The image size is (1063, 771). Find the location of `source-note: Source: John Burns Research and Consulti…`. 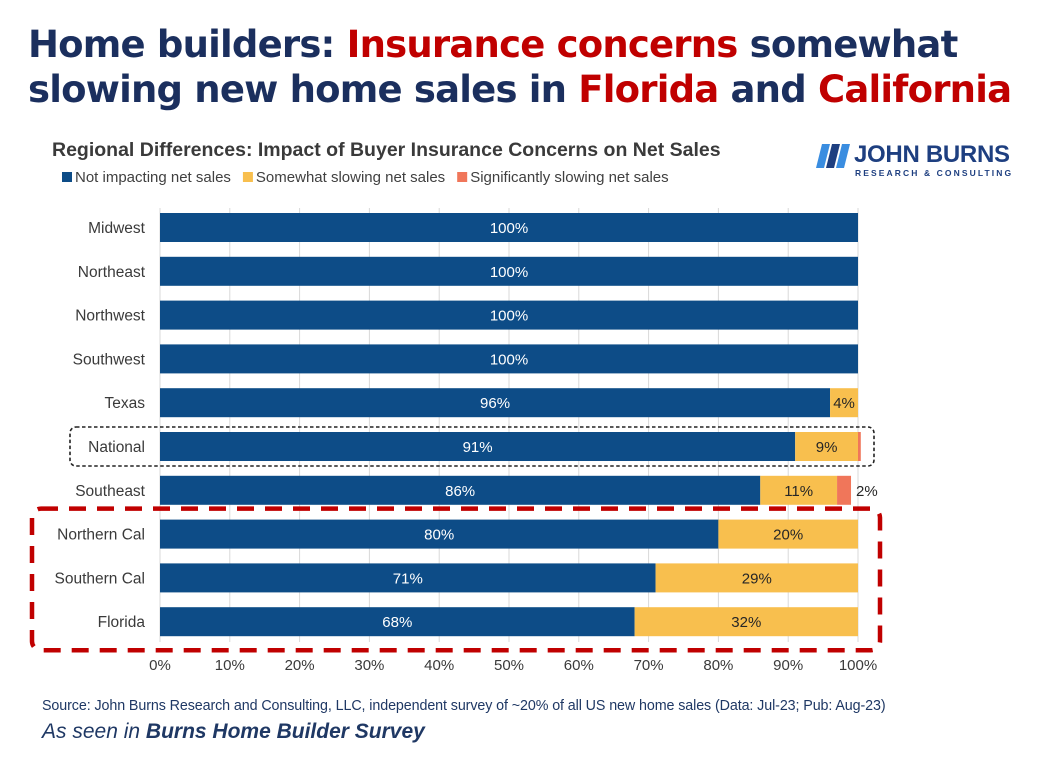

source-note: Source: John Burns Research and Consulti… is located at coordinates (464, 706).